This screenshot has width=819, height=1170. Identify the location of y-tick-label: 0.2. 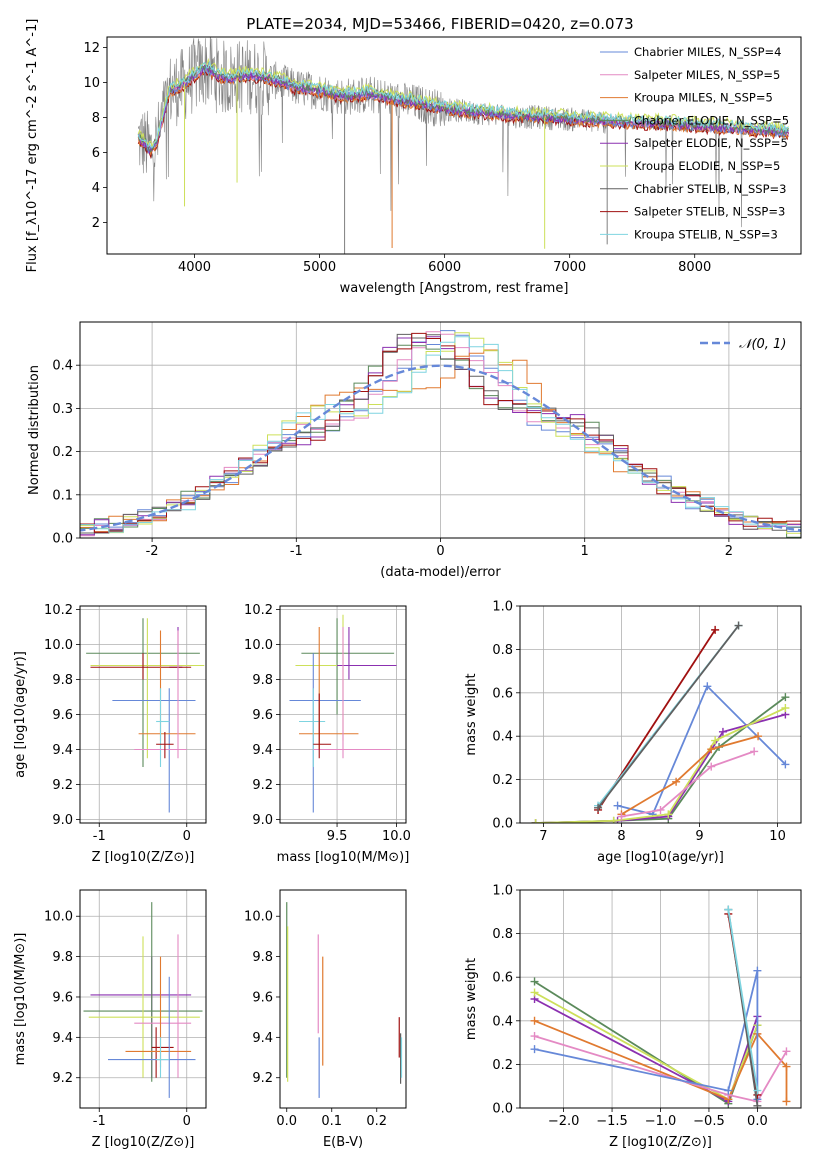
(62, 452).